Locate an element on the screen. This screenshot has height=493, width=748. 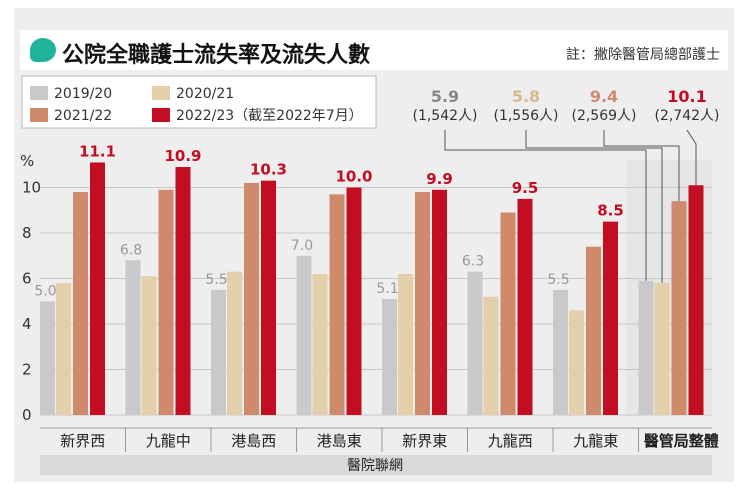
group-band is located at coordinates (376, 465).